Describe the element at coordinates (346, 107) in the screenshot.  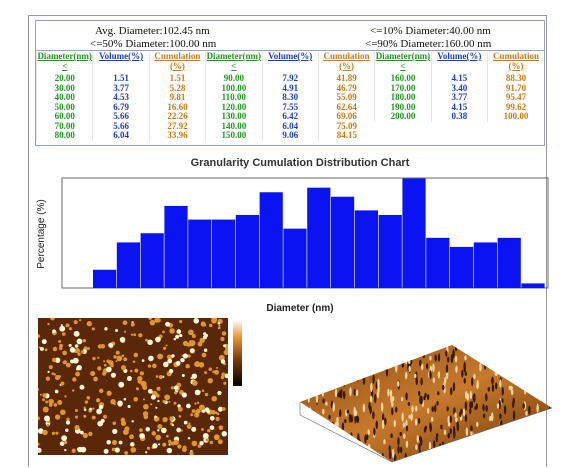
I see `table-cell: 62.64` at that location.